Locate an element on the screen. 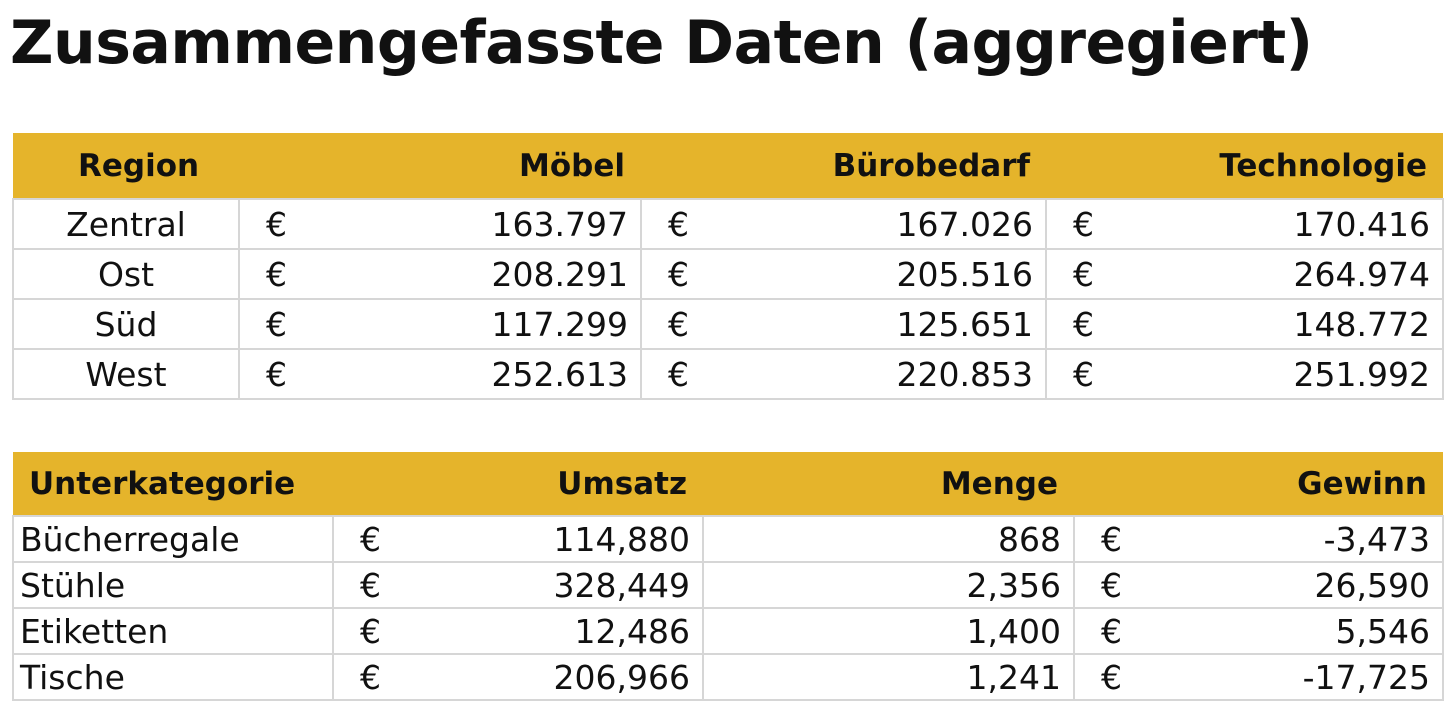  money-cell: €148.772 is located at coordinates (1244, 324).